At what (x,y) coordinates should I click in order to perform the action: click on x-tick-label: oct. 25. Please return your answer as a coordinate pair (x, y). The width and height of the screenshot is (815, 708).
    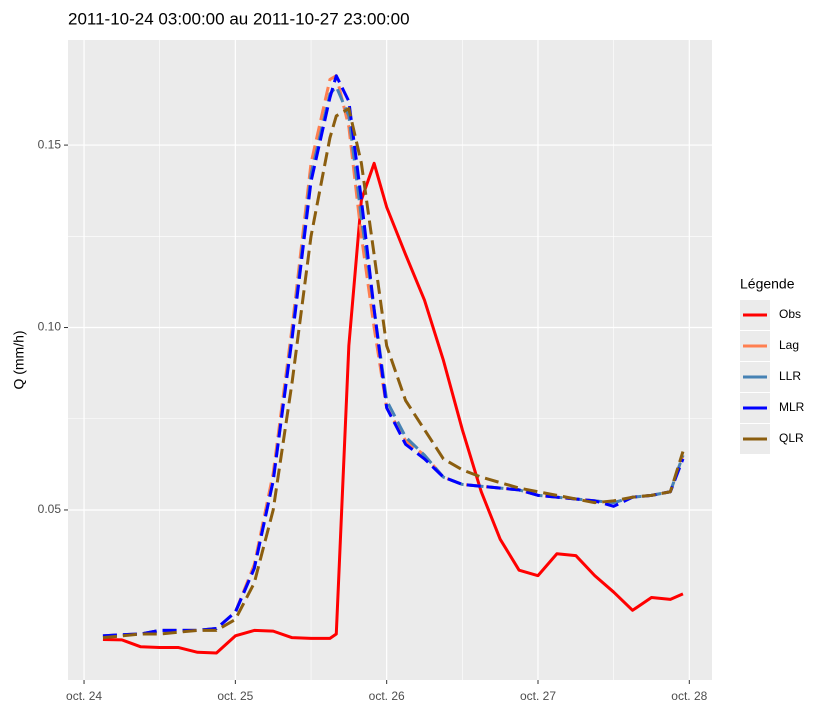
    Looking at the image, I should click on (235, 696).